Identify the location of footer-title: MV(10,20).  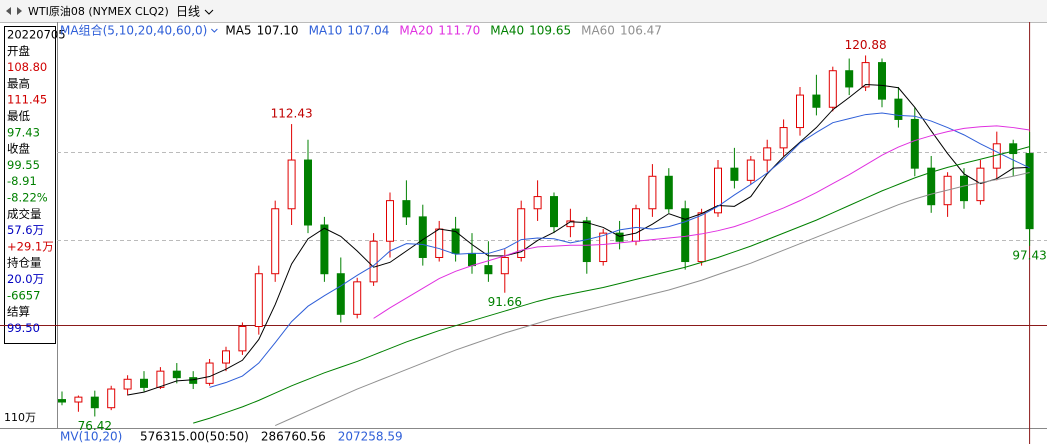
(91, 437).